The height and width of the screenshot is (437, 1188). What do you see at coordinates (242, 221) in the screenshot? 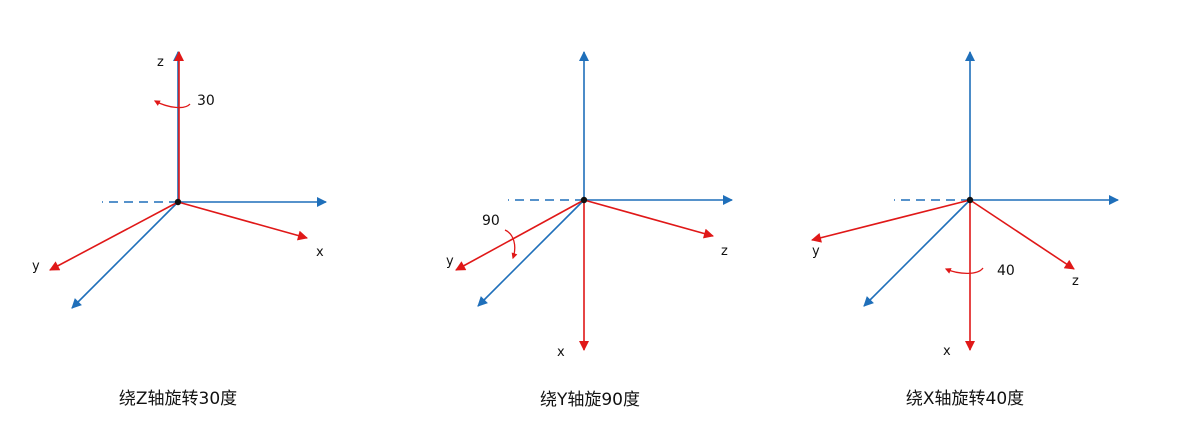
I see `rotated-x-axis` at bounding box center [242, 221].